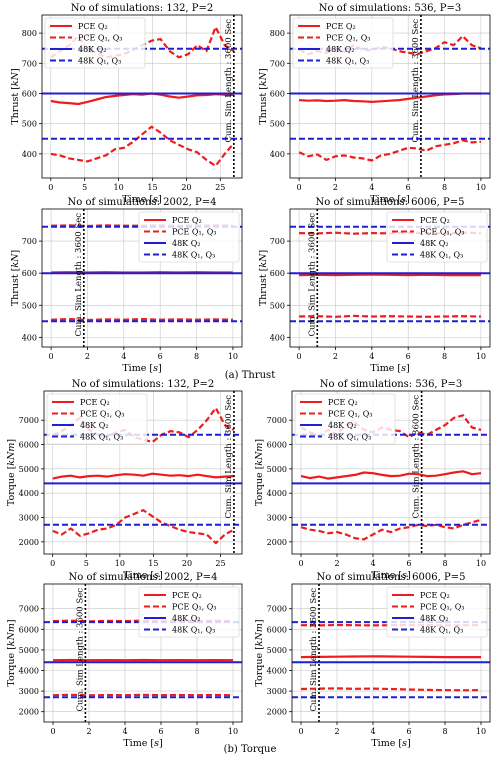  I want to click on x-tick-label: 15, so click(153, 563).